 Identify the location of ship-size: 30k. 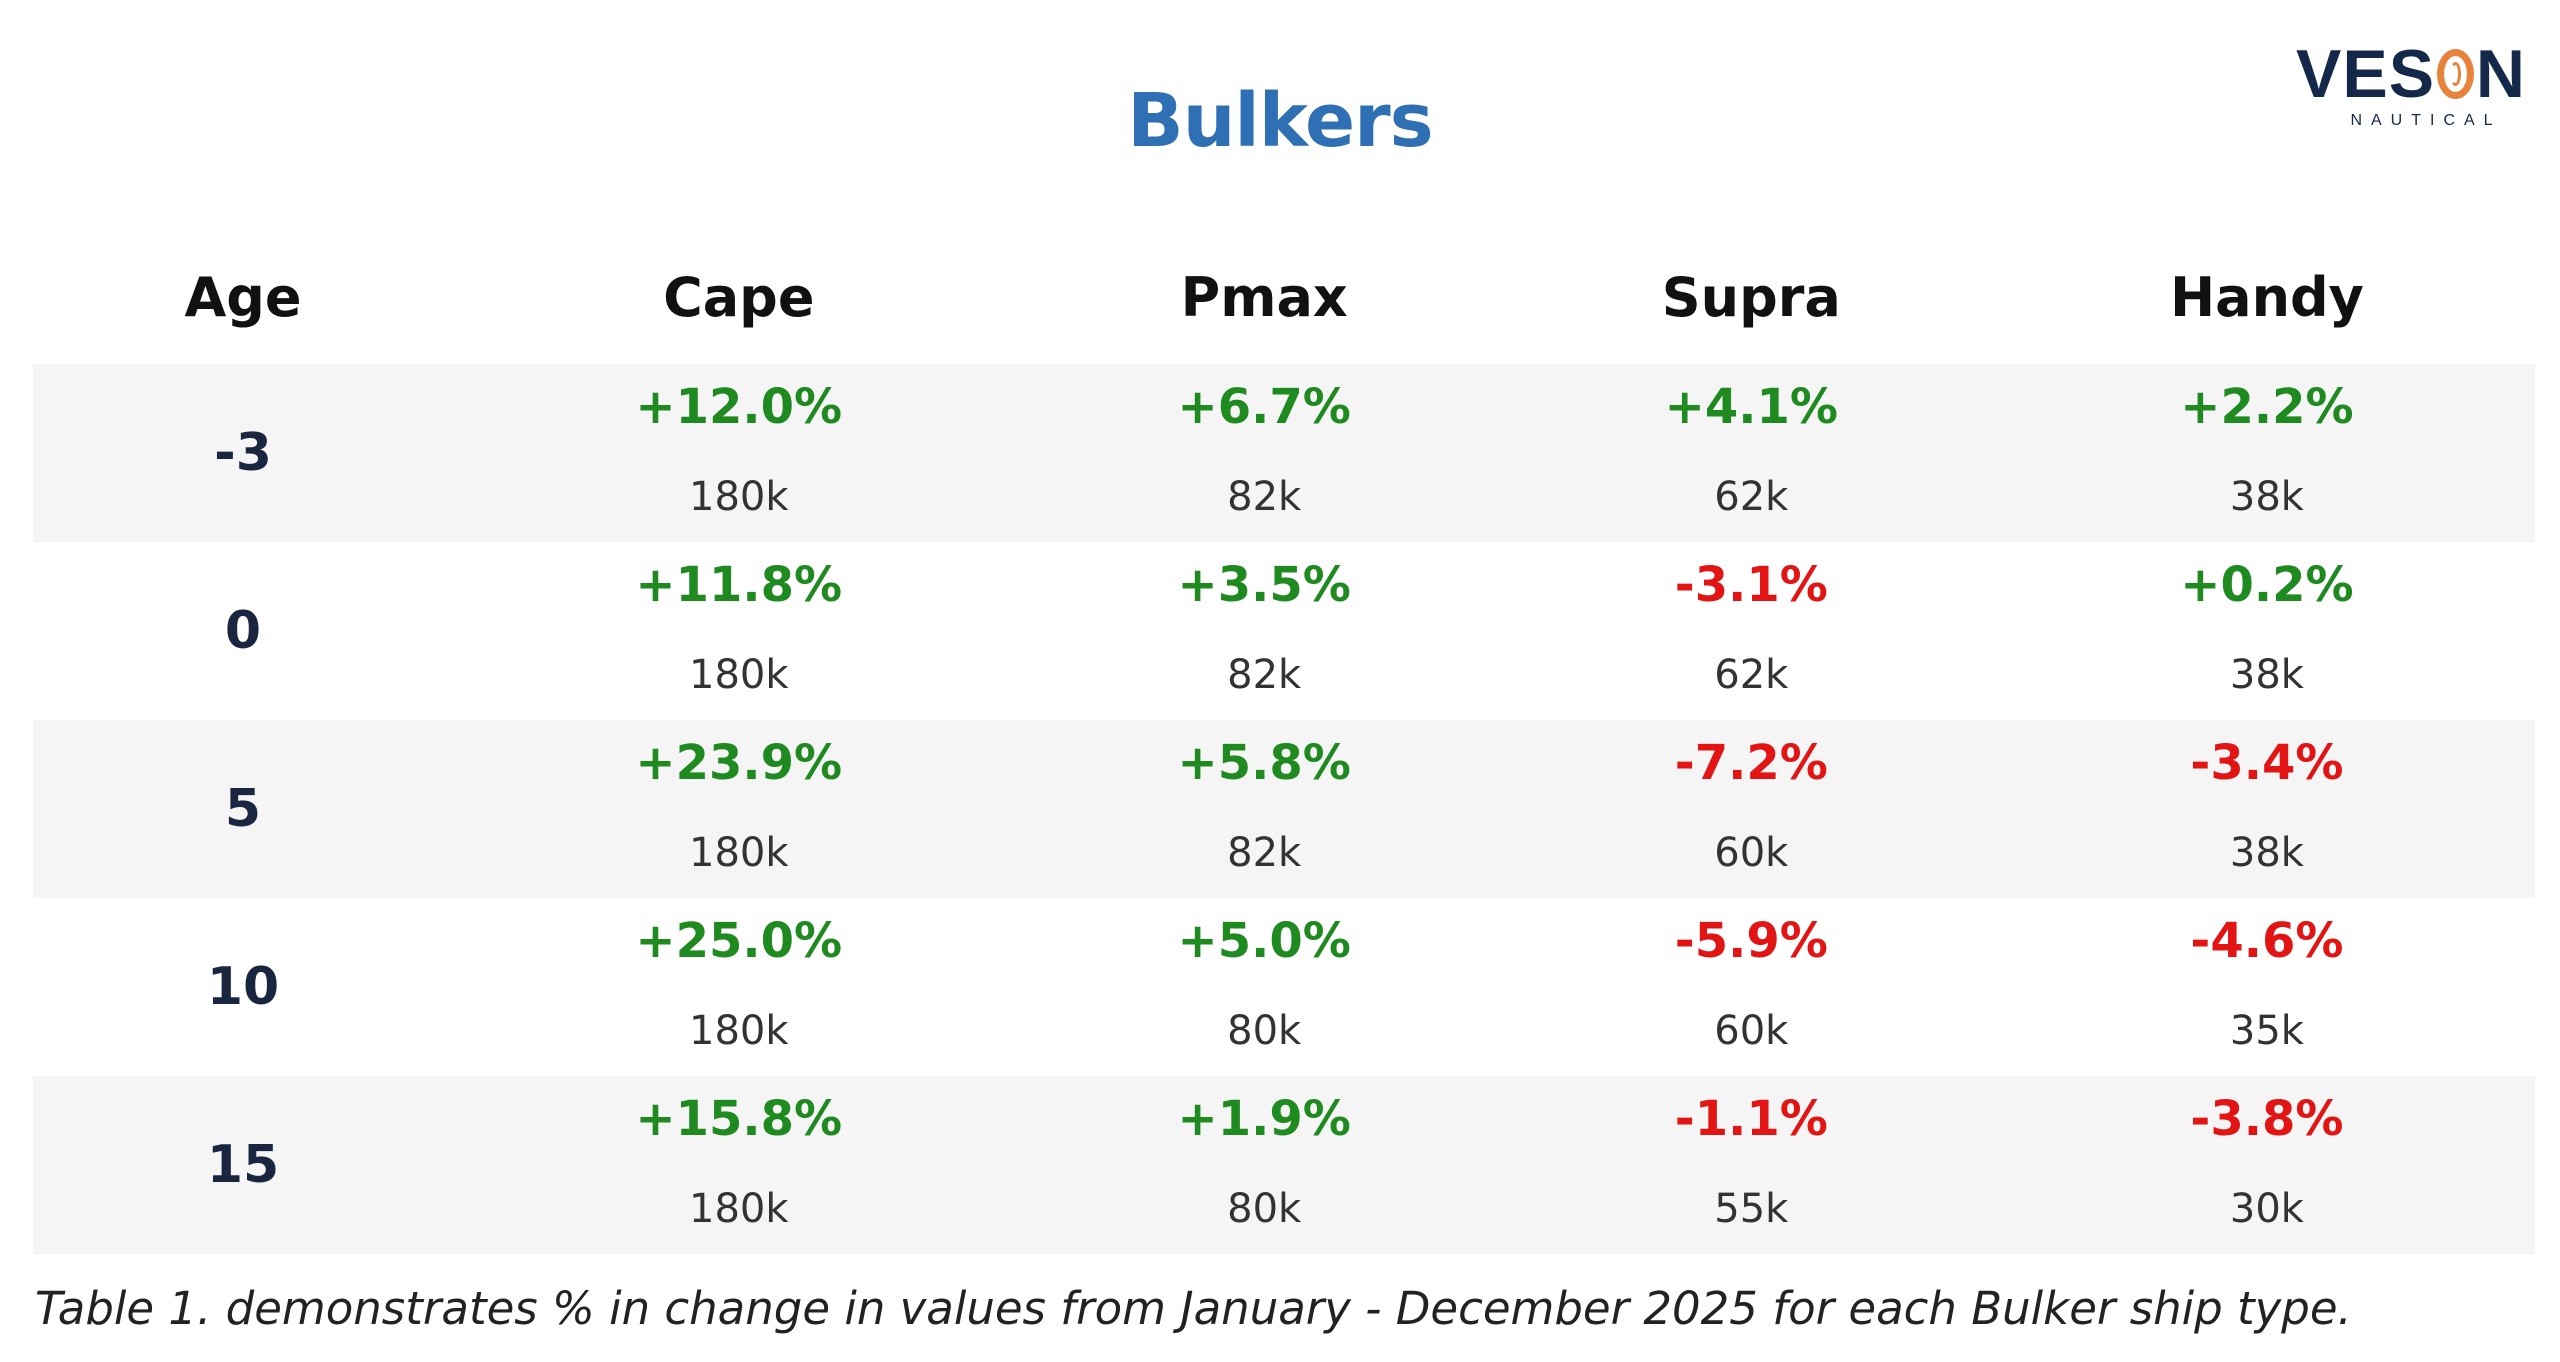
(2266, 1209).